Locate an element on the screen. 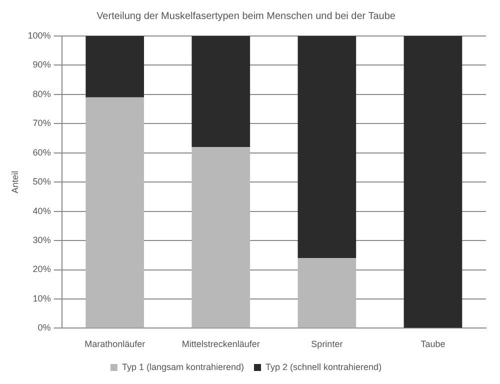  x-tick-label: Mittelstreckenläufer is located at coordinates (221, 344).